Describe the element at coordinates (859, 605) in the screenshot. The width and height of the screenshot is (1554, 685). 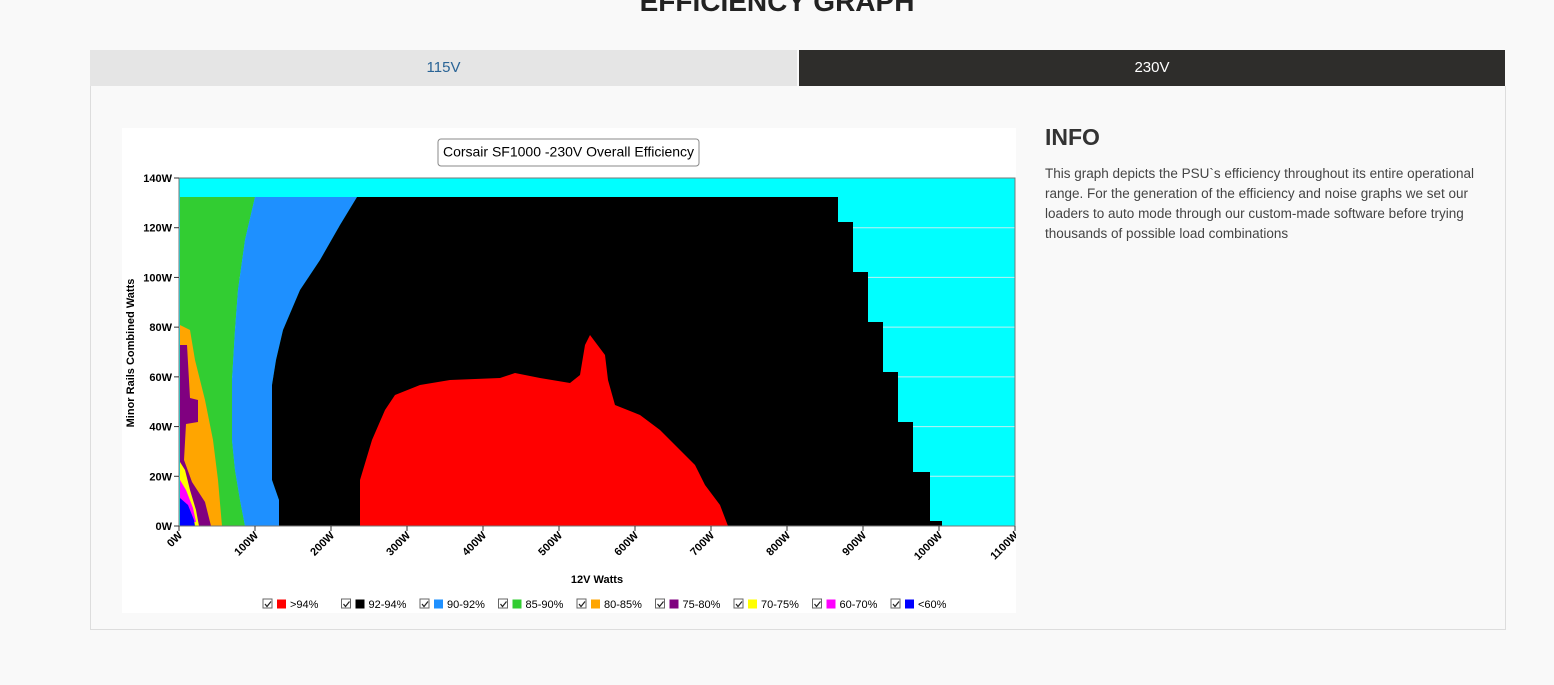
I see `legend-label: 60-70%` at that location.